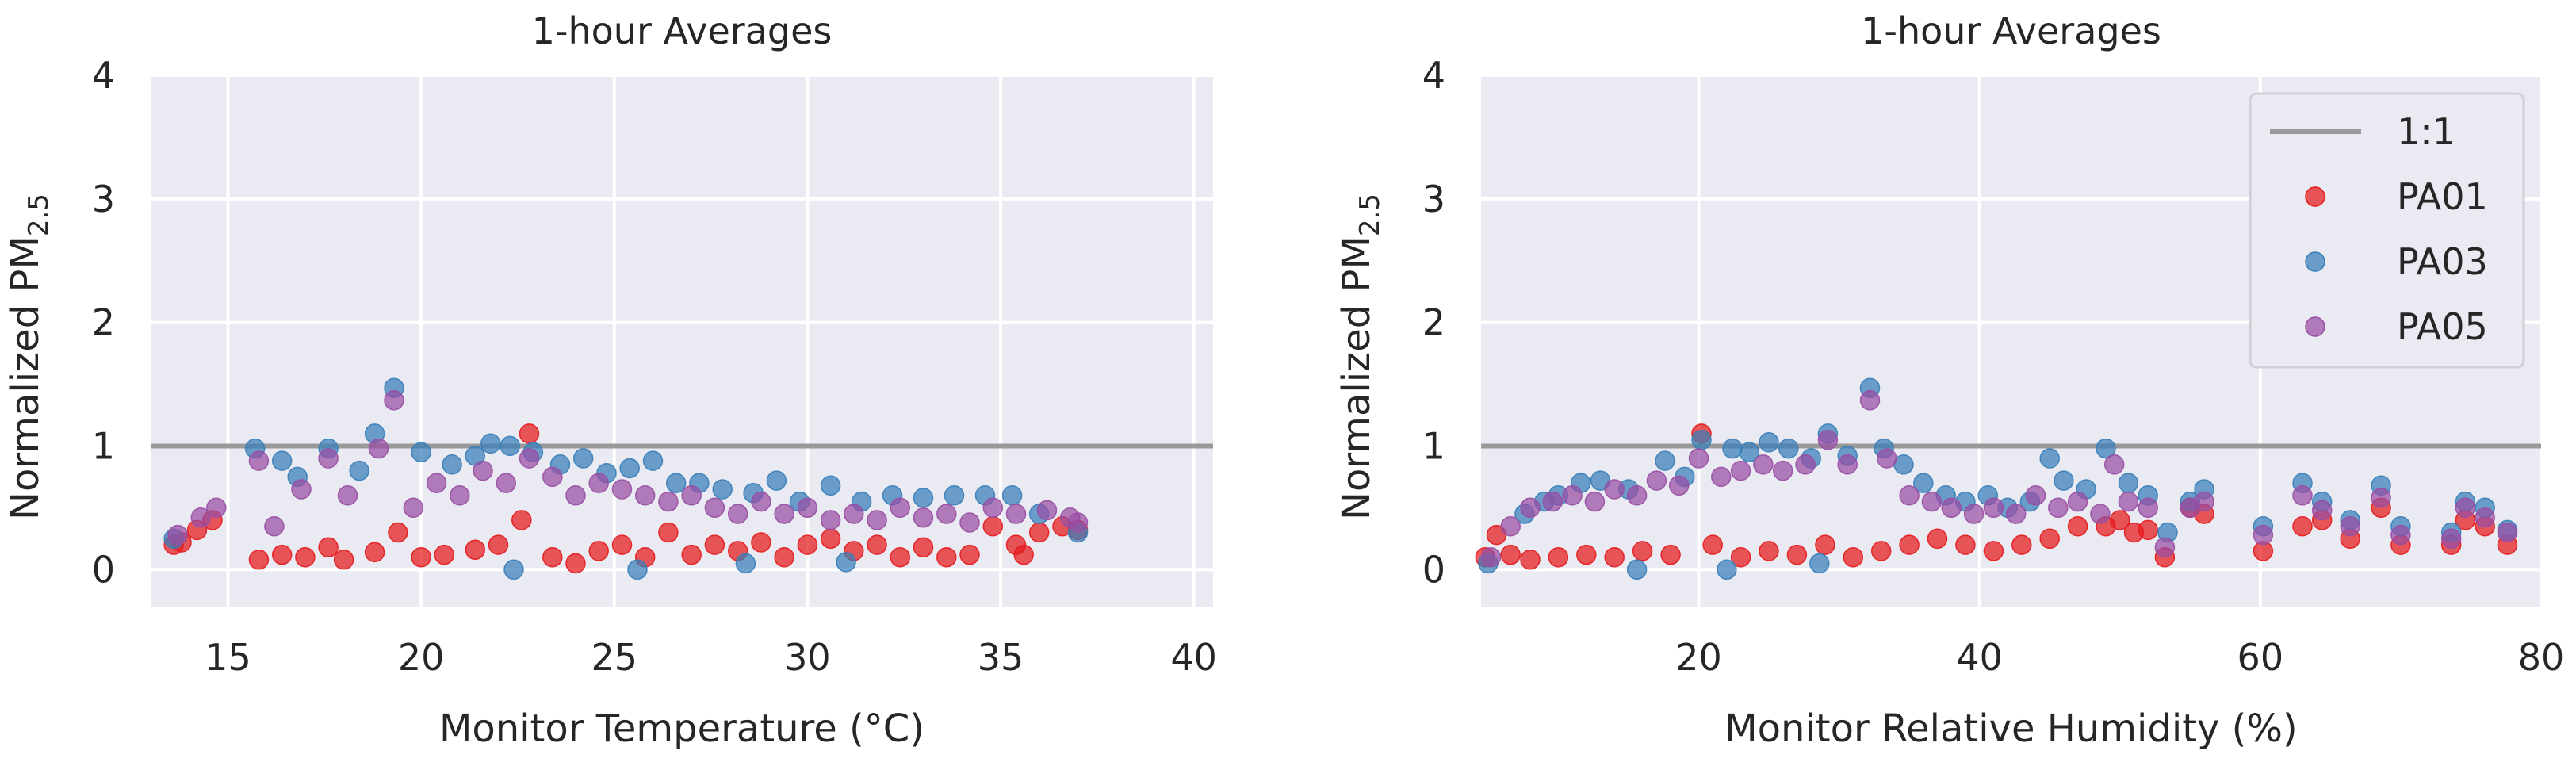  What do you see at coordinates (2315, 326) in the screenshot?
I see `legend-marker-pa05` at bounding box center [2315, 326].